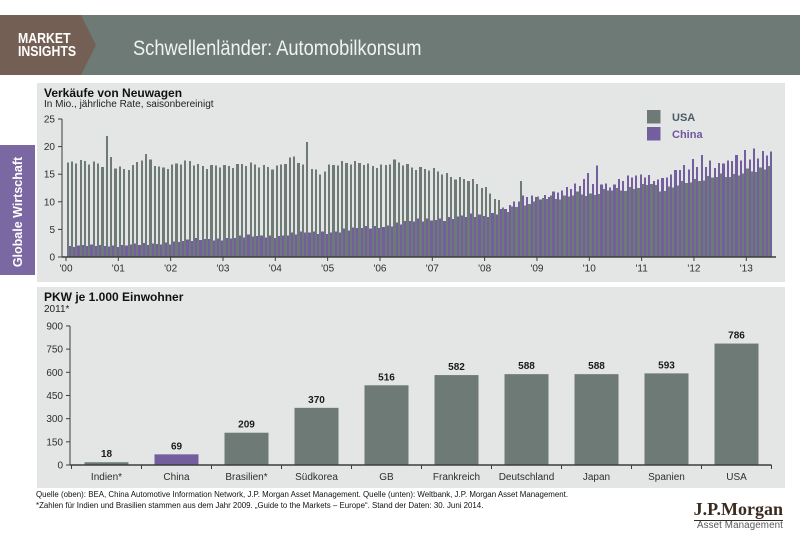  I want to click on svg-text: '13, so click(746, 269).